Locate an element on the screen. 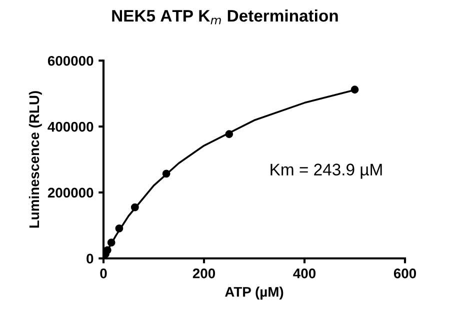 This screenshot has height=319, width=450. y-tick-label: 200000 is located at coordinates (71, 193).